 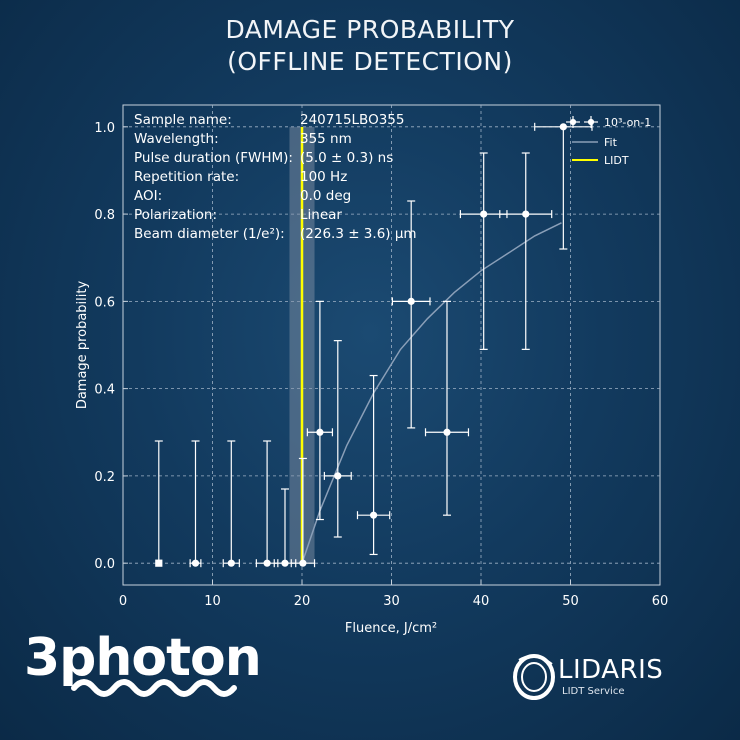 What do you see at coordinates (104, 390) in the screenshot?
I see `y-tick-label: 0.4` at bounding box center [104, 390].